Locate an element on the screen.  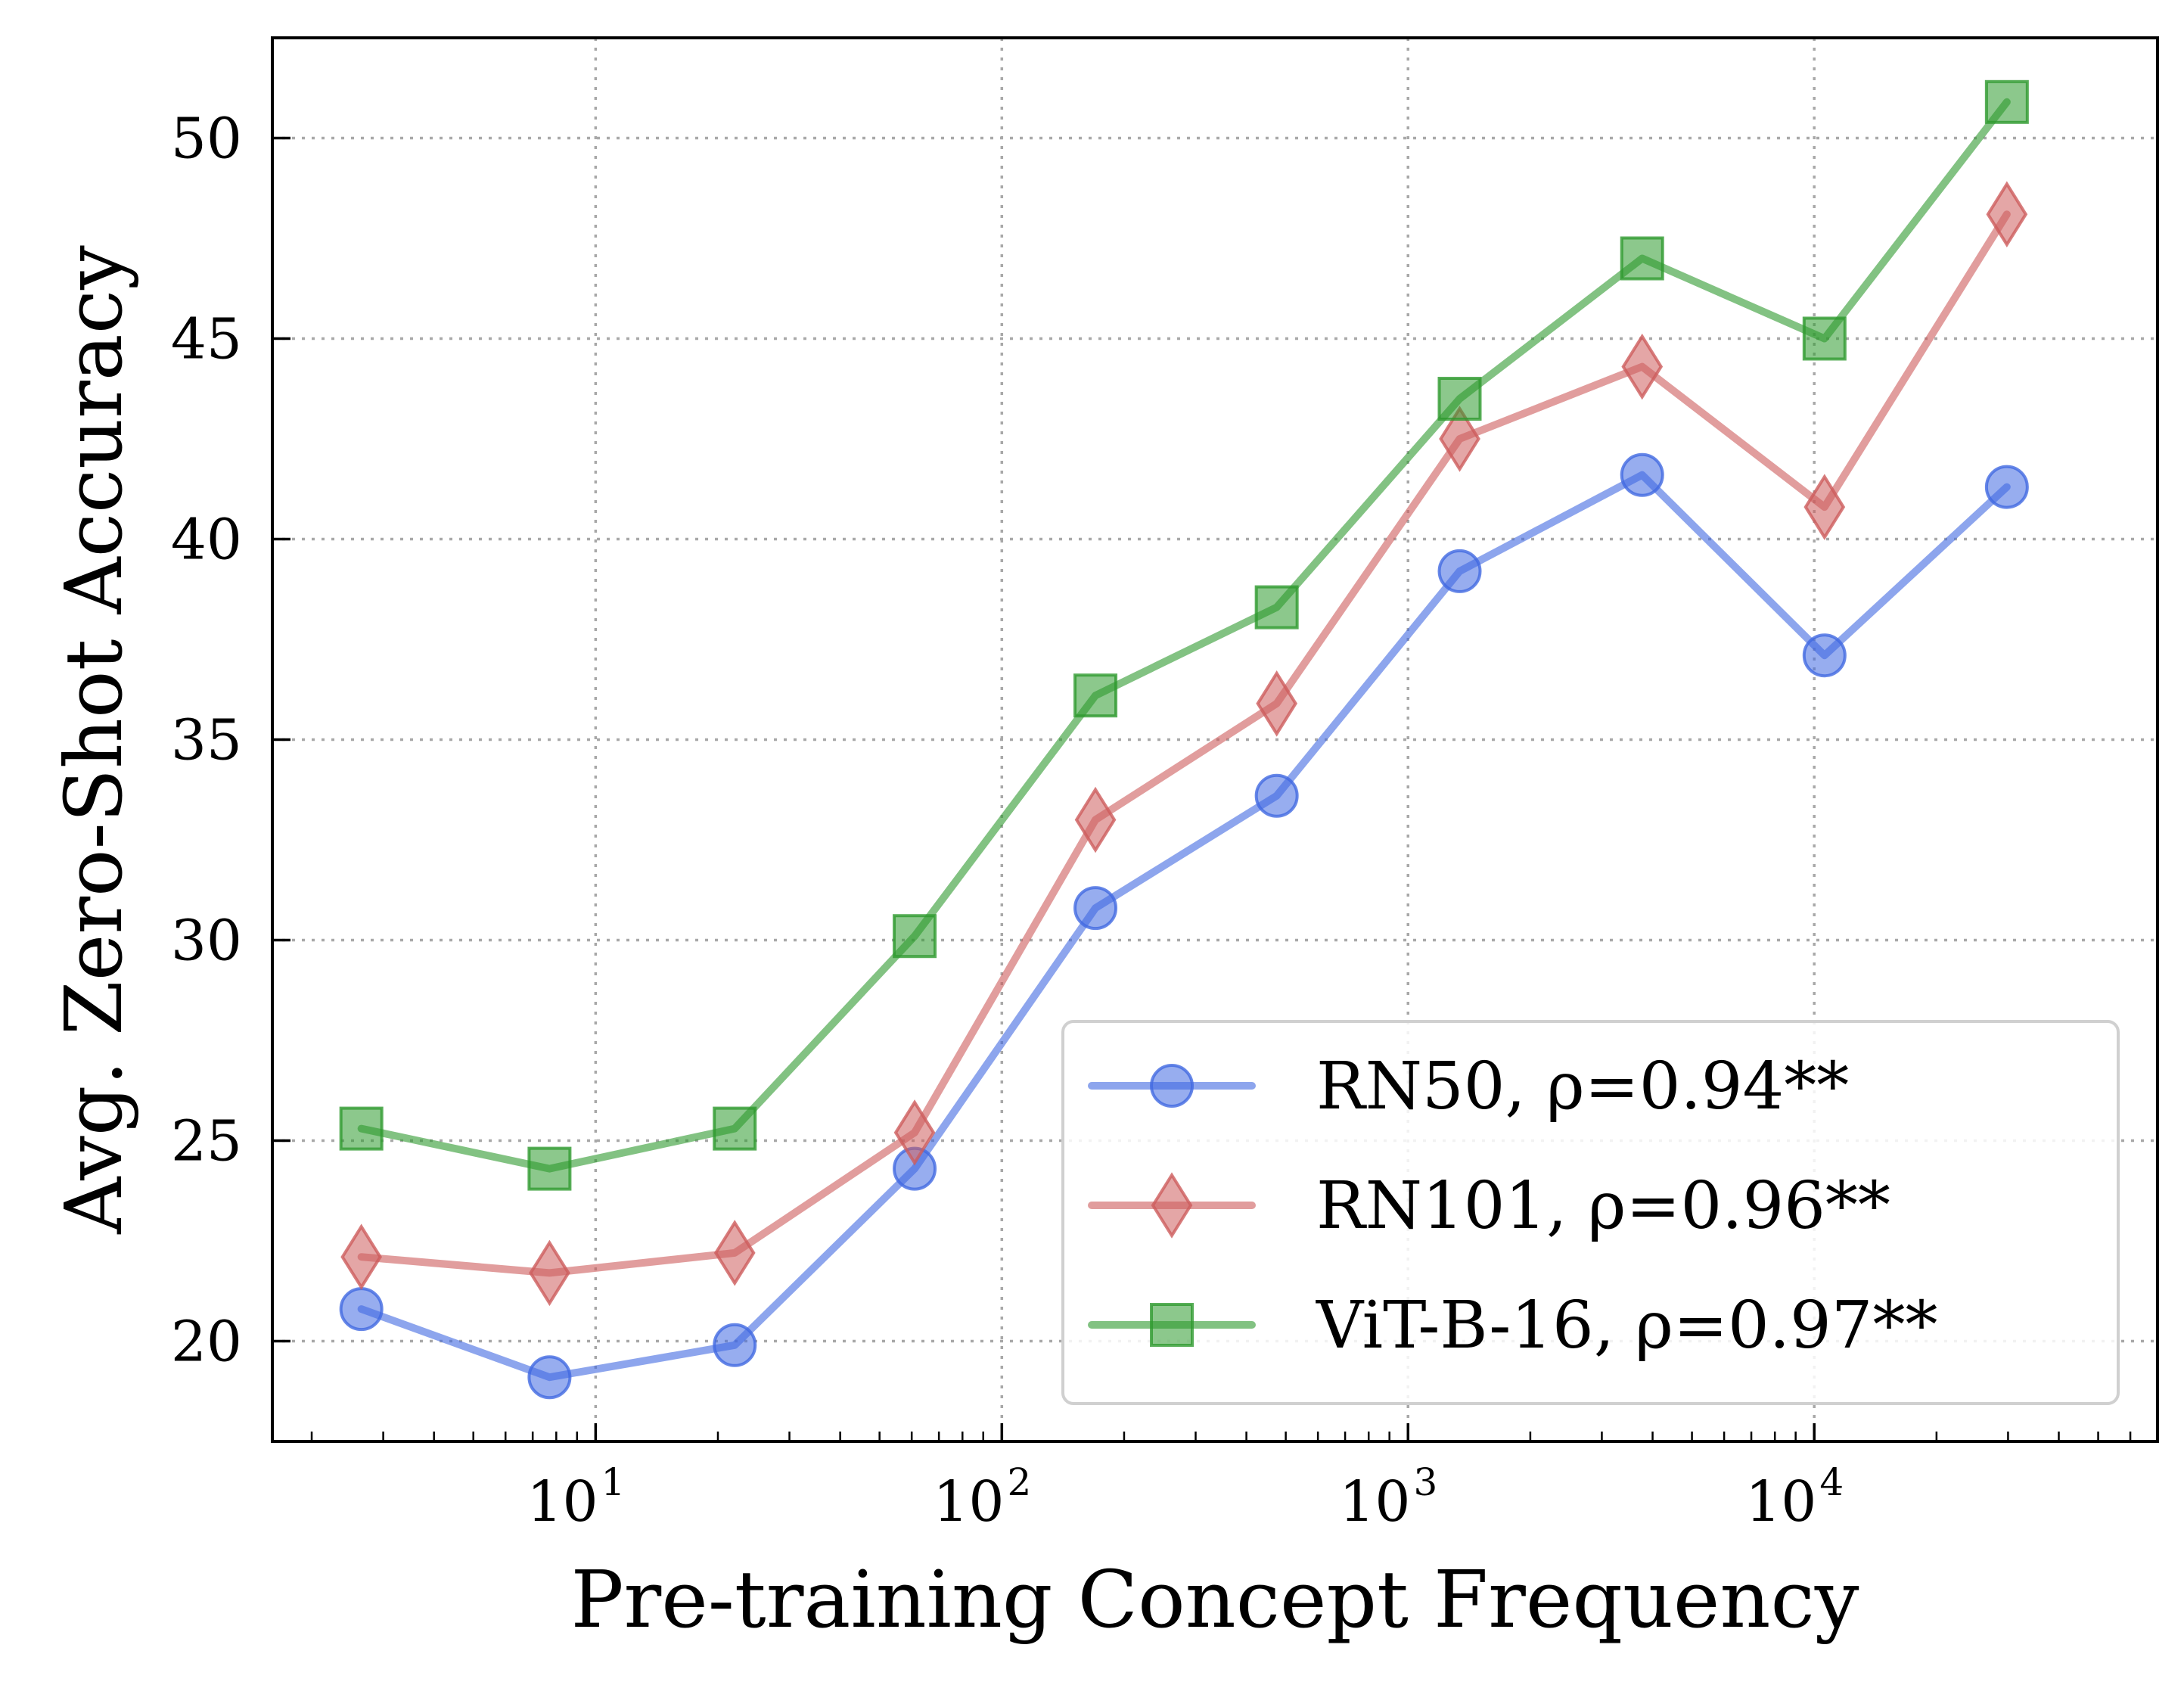
y-tick-label: 40 is located at coordinates (206, 540).